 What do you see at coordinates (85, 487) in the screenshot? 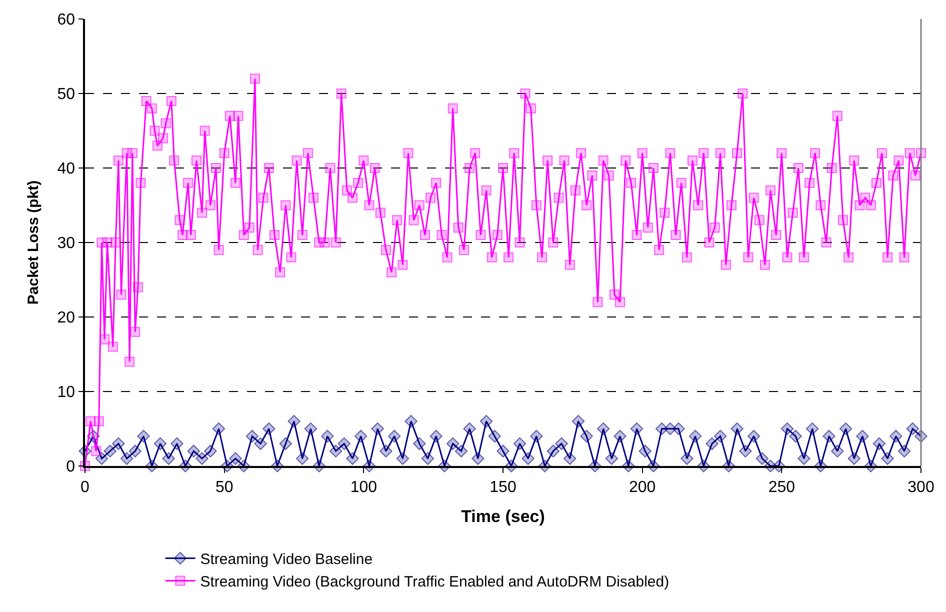
I see `x-tick-label: 0` at bounding box center [85, 487].